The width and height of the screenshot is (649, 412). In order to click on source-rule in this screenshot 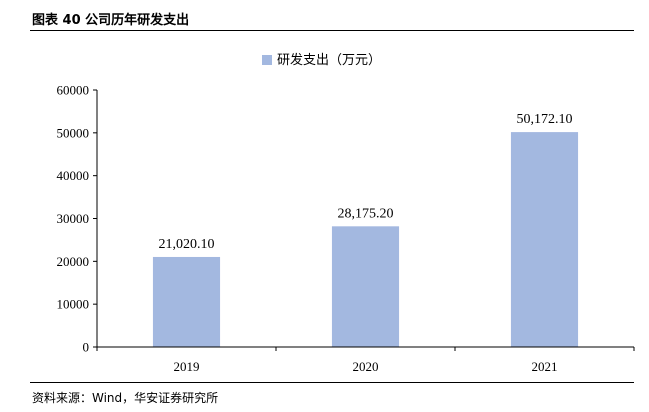, I will do `click(332, 382)`.